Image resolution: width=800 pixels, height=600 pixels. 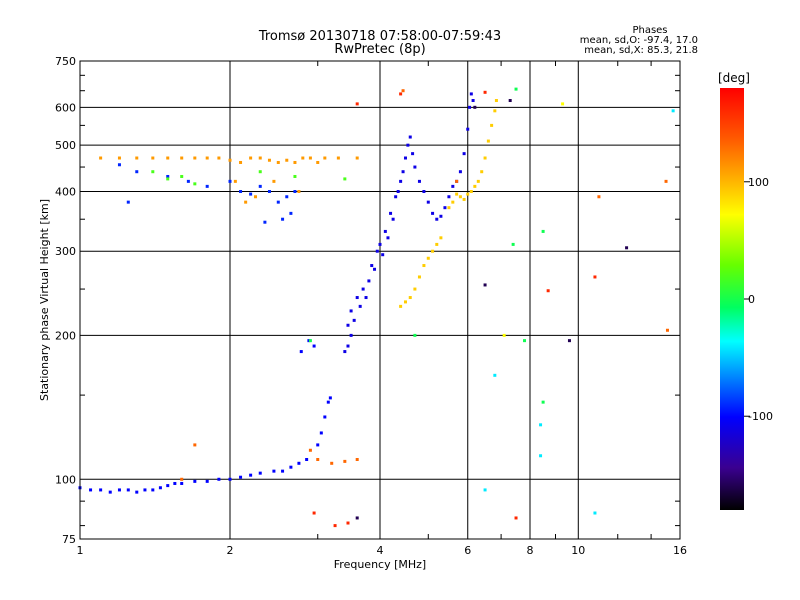 I want to click on x-tick-label: 6, so click(x=467, y=550).